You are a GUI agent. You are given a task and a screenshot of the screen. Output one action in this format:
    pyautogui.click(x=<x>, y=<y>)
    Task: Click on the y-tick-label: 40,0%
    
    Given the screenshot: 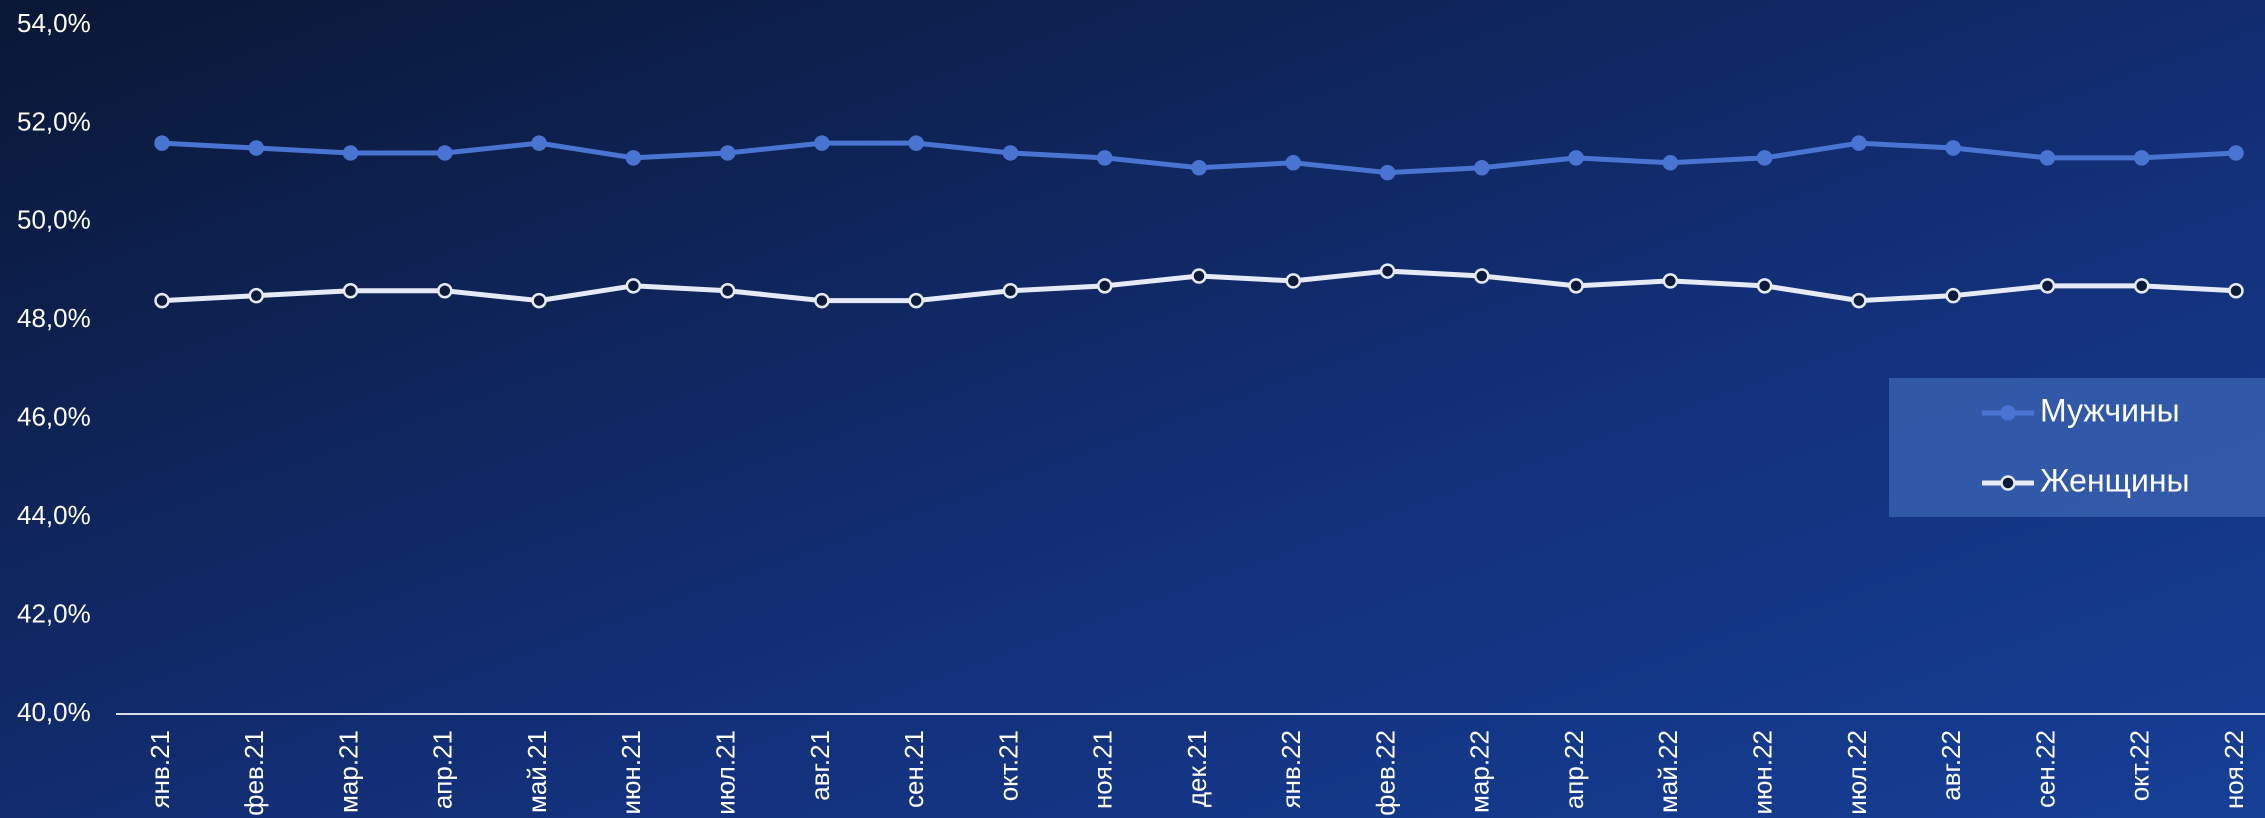 What is the action you would take?
    pyautogui.click(x=54, y=712)
    